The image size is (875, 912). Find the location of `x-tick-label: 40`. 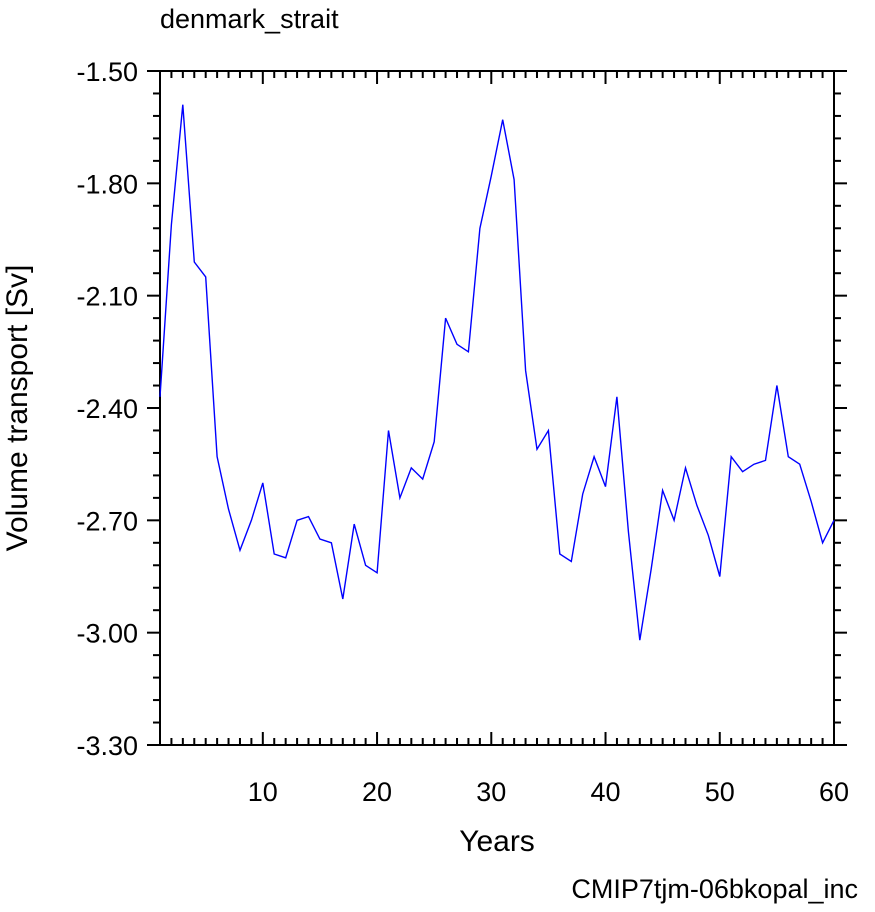

x-tick-label: 40 is located at coordinates (606, 792).